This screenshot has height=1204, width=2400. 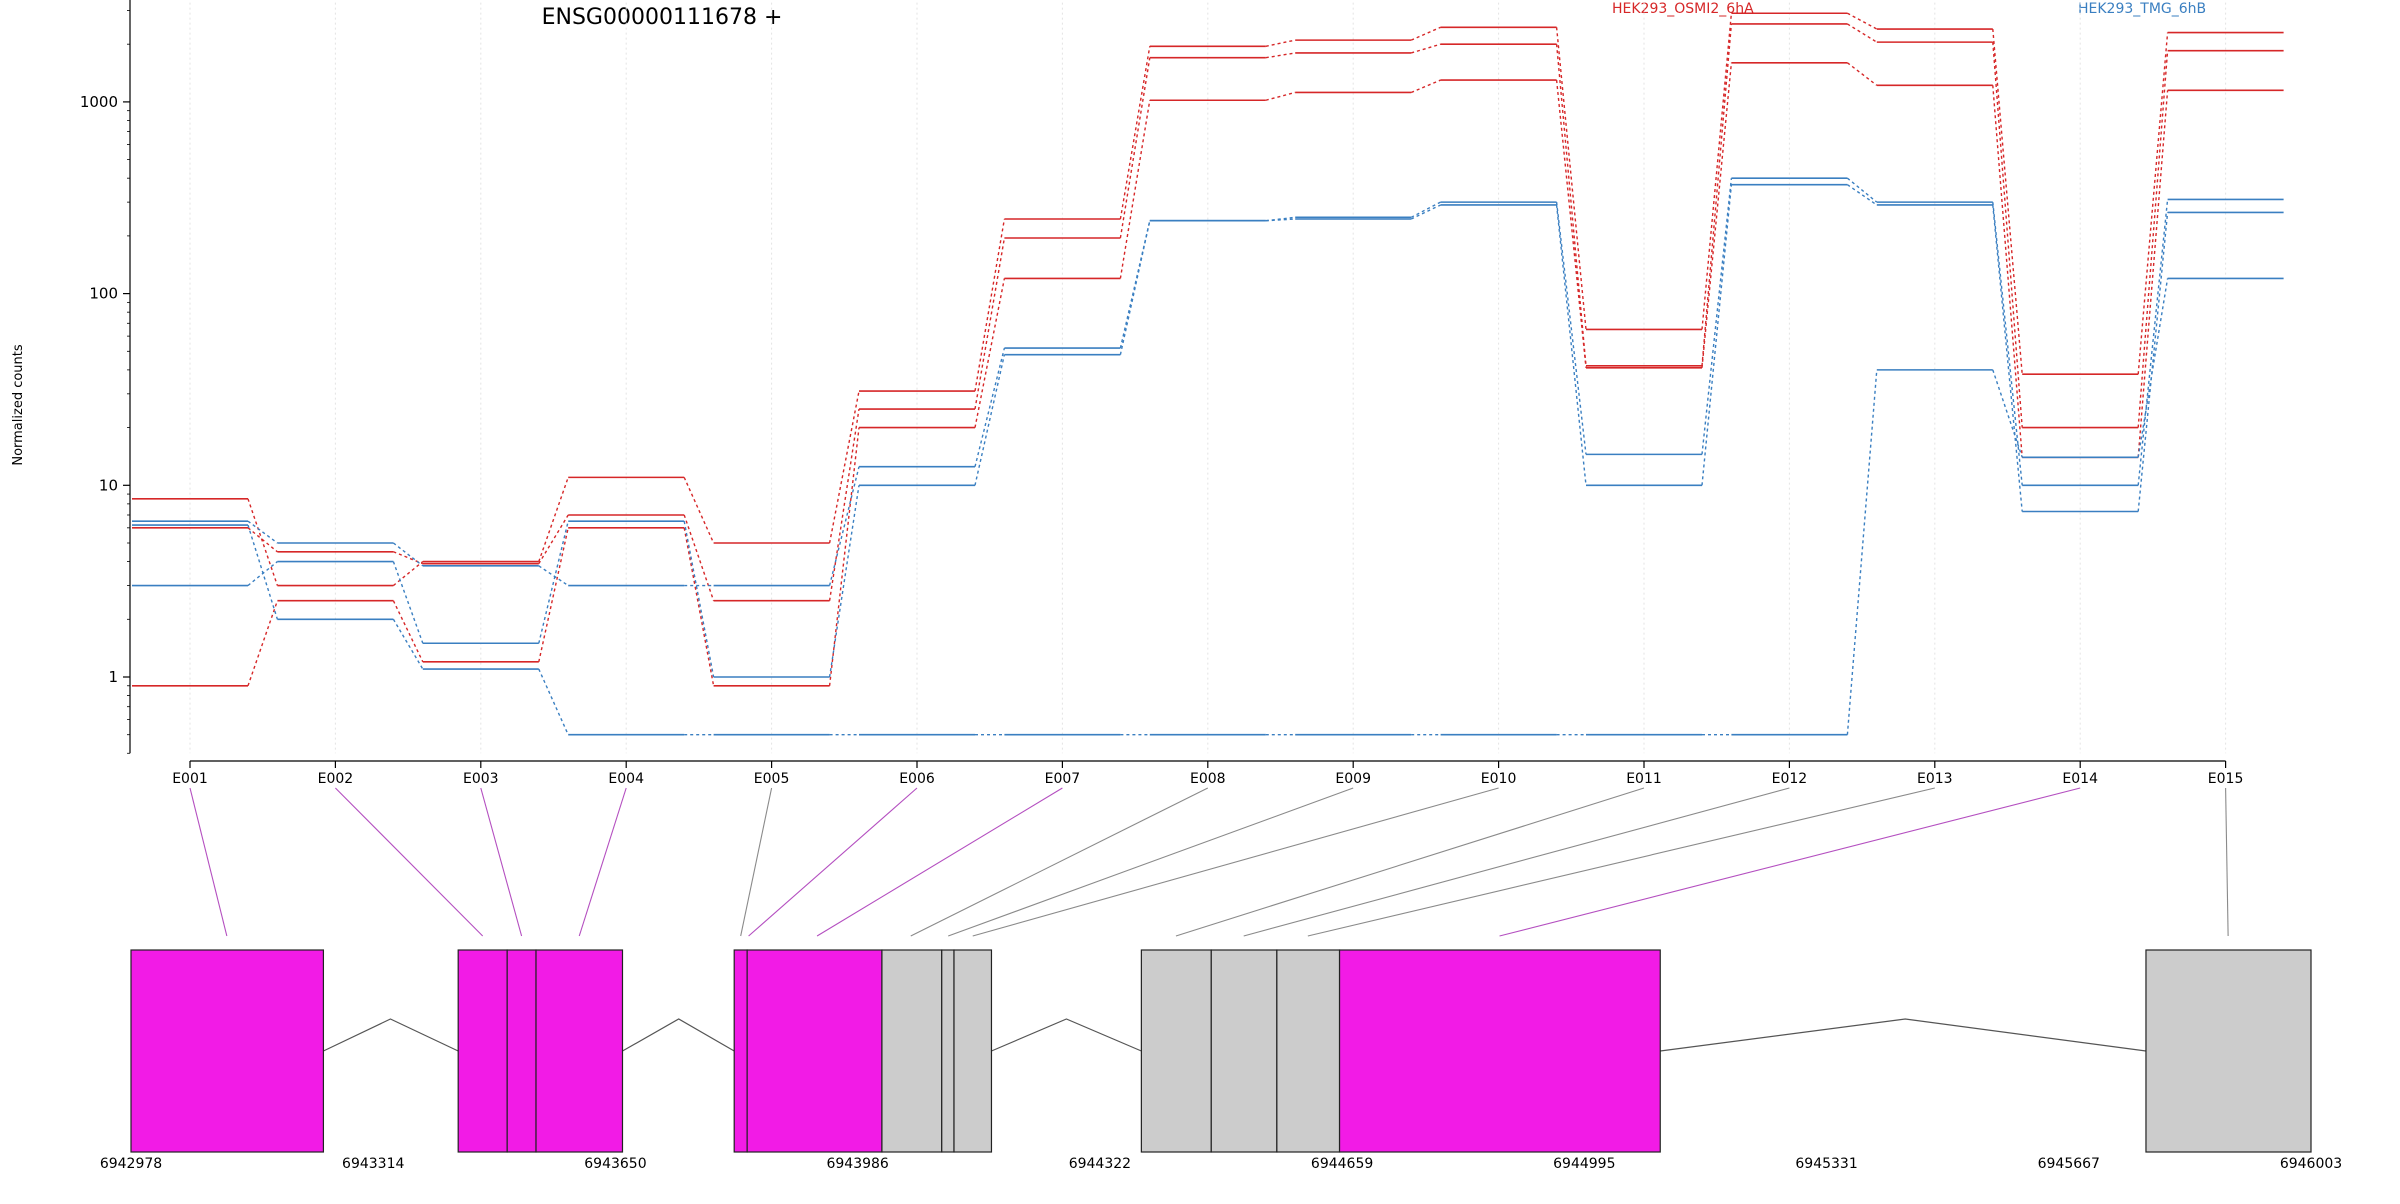 I want to click on x-tick-label-E010: E010, so click(x=1499, y=779).